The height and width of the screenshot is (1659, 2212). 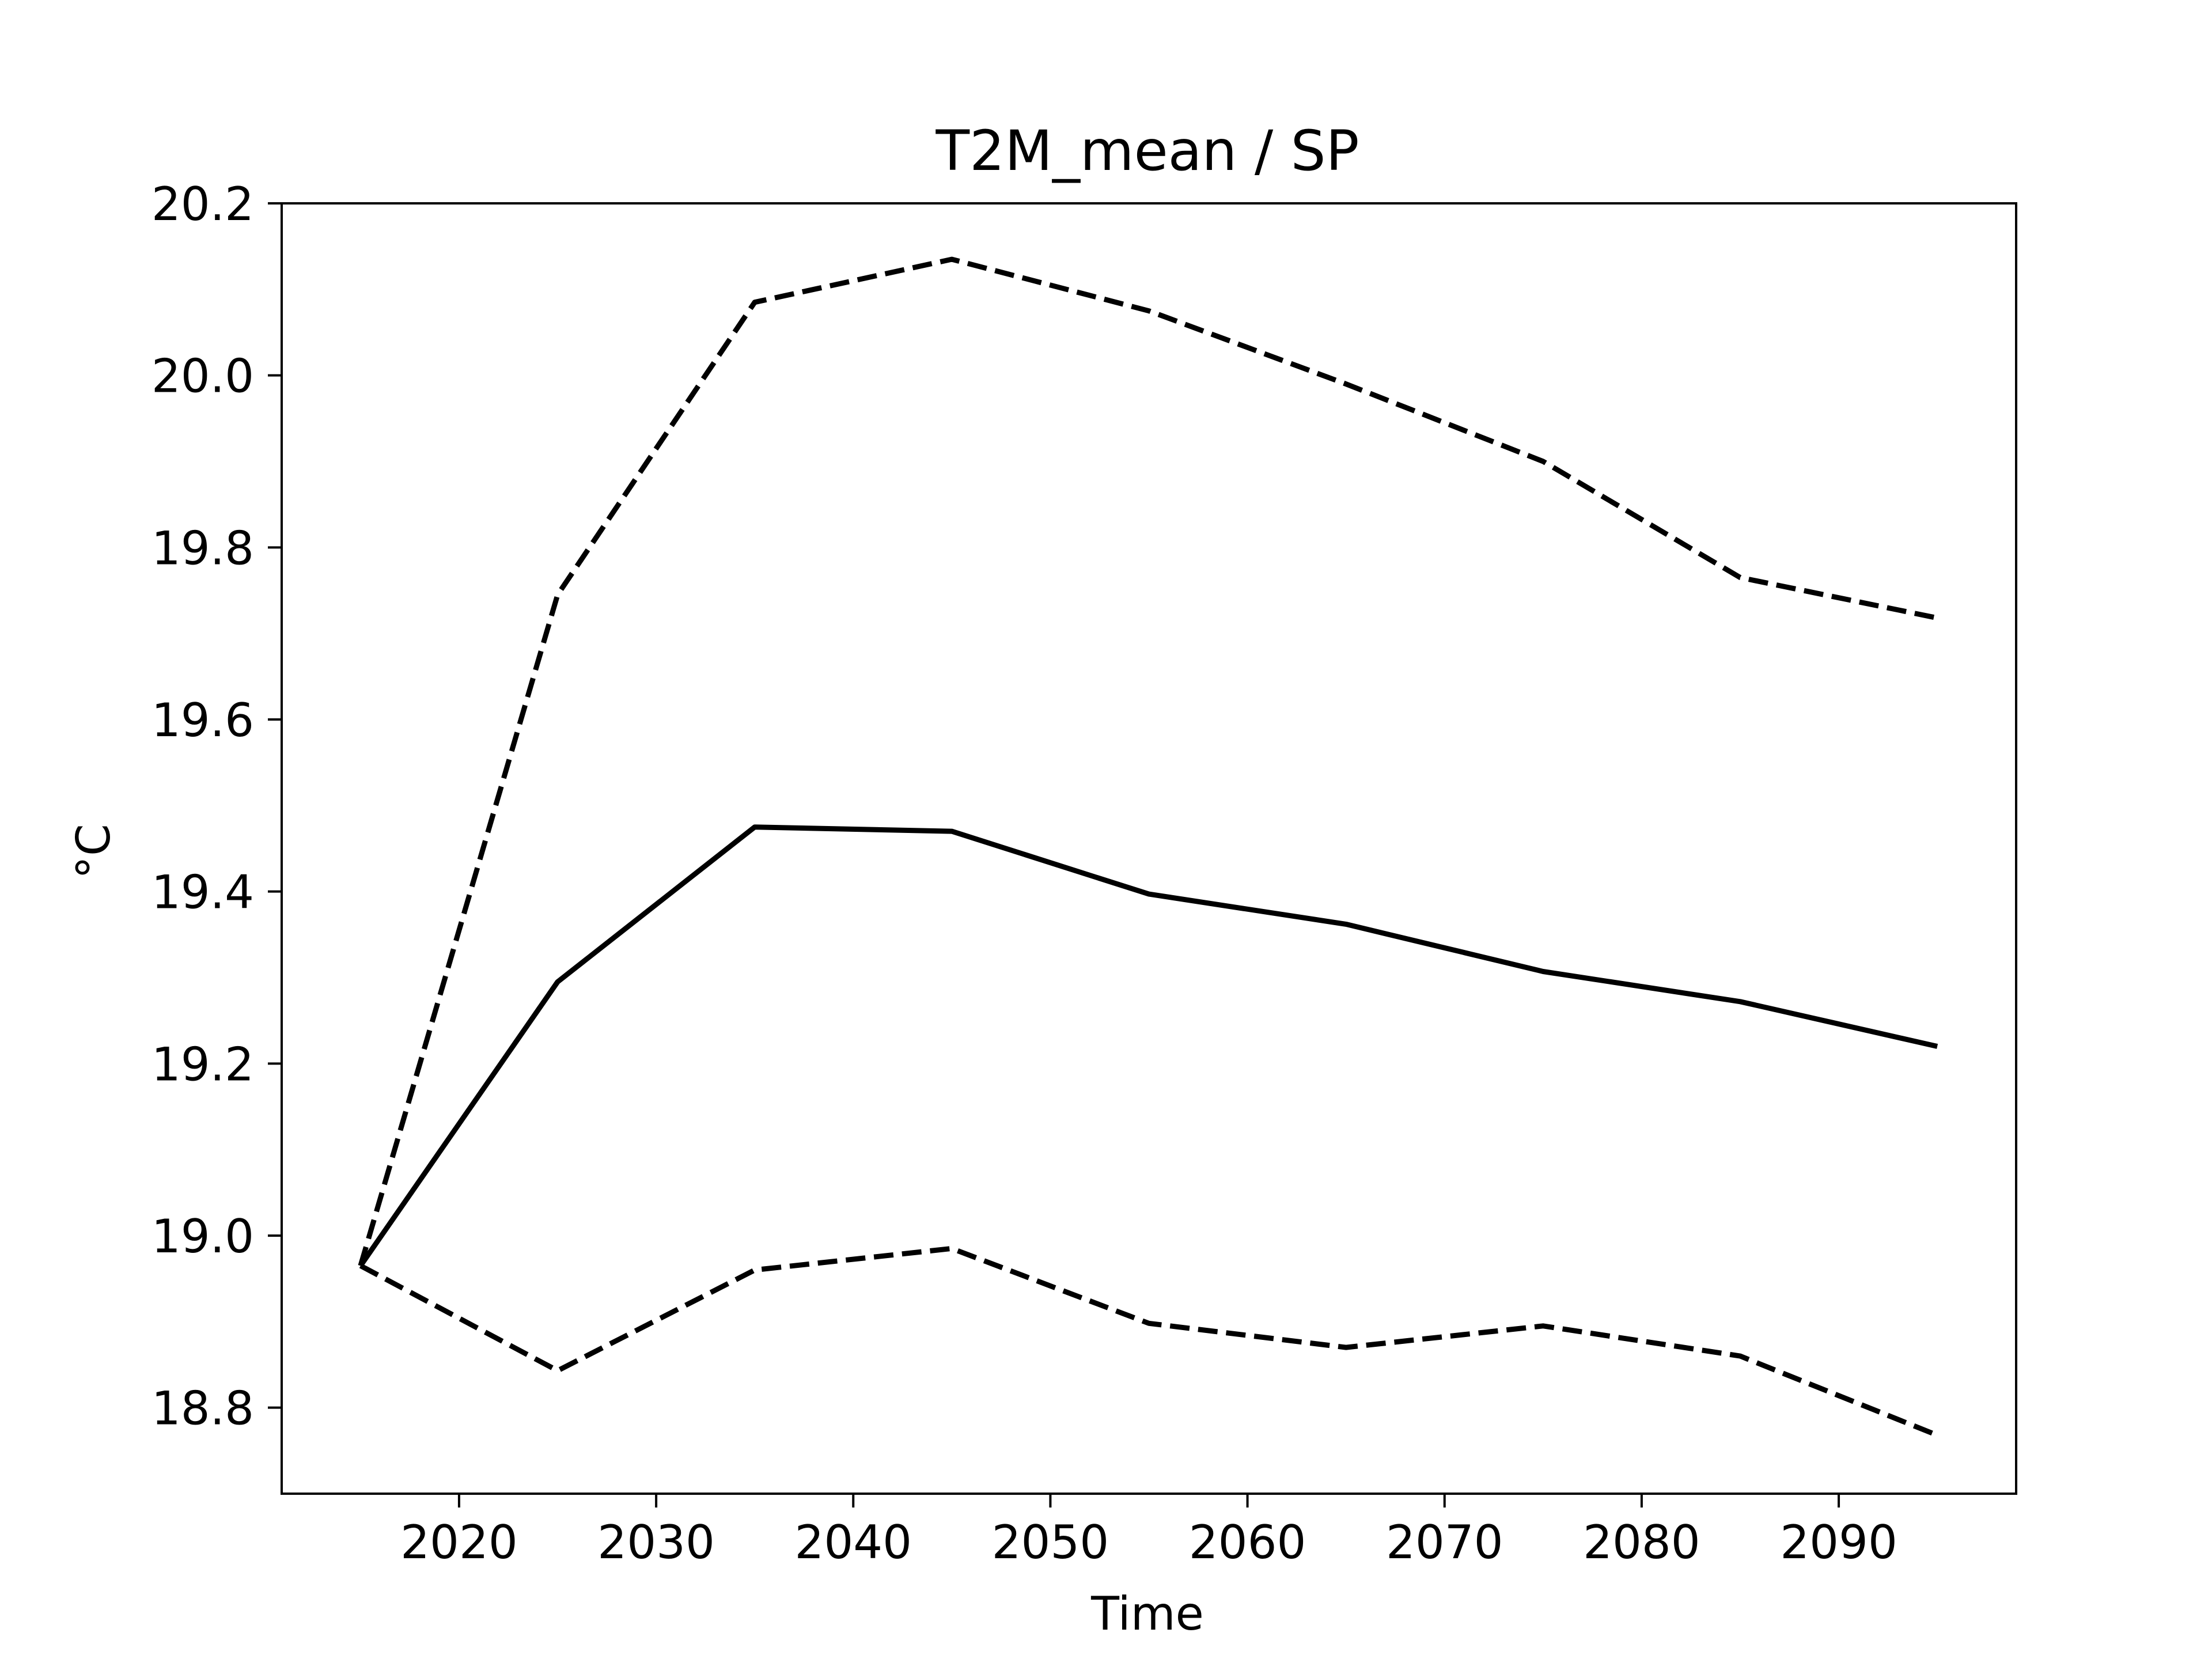 What do you see at coordinates (1147, 151) in the screenshot?
I see `chart-title: T2M_mean / SP` at bounding box center [1147, 151].